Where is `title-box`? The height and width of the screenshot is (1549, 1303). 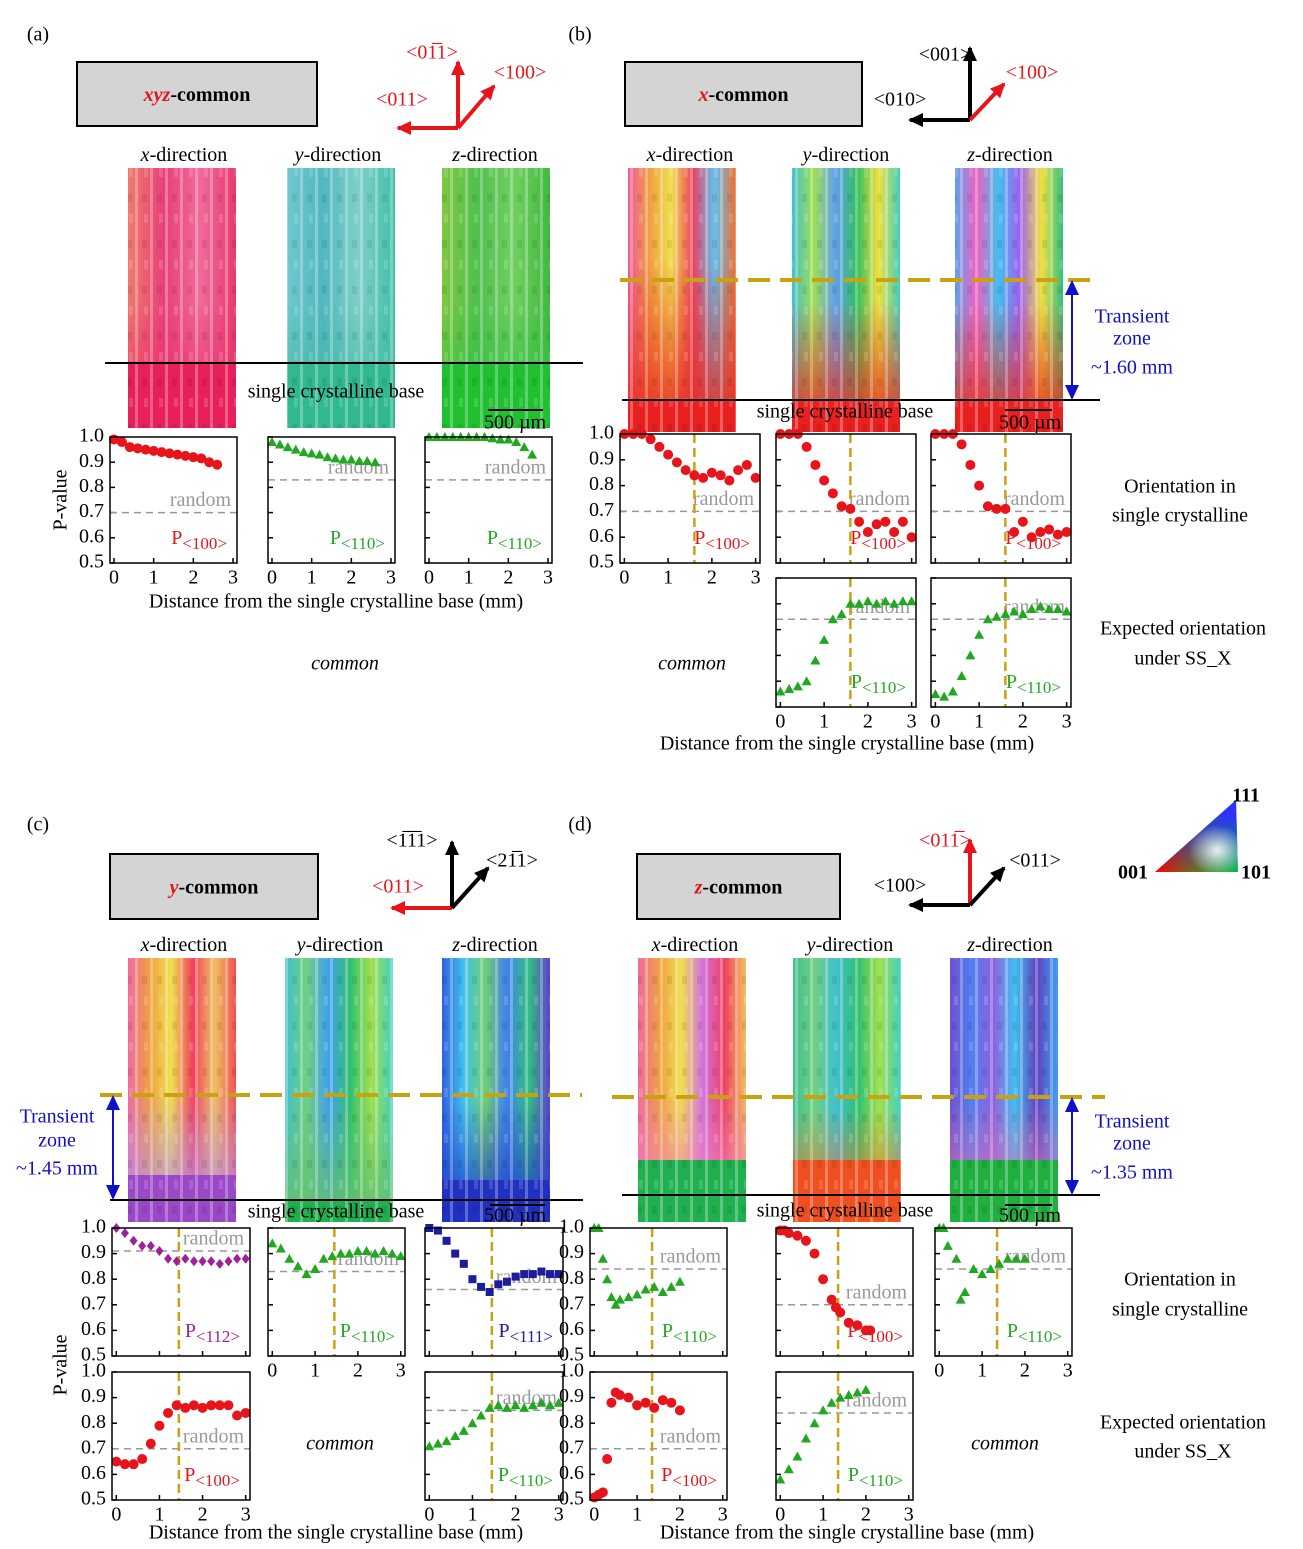
title-box is located at coordinates (197, 94).